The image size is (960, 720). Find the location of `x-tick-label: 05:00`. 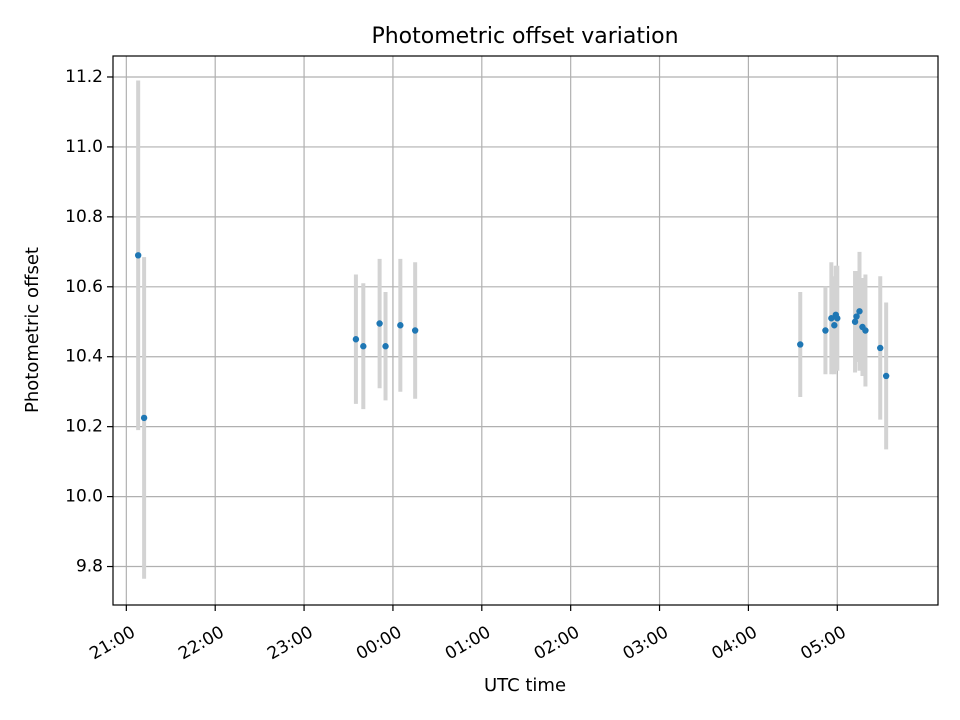

x-tick-label: 05:00 is located at coordinates (823, 643).